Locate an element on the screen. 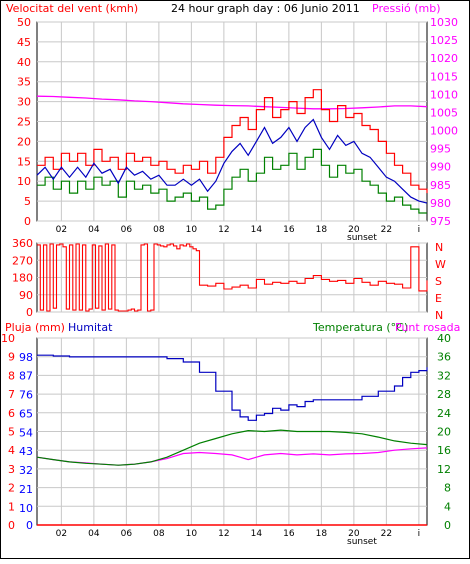  direction-axis-tick-label: 270 is located at coordinates (22, 260).